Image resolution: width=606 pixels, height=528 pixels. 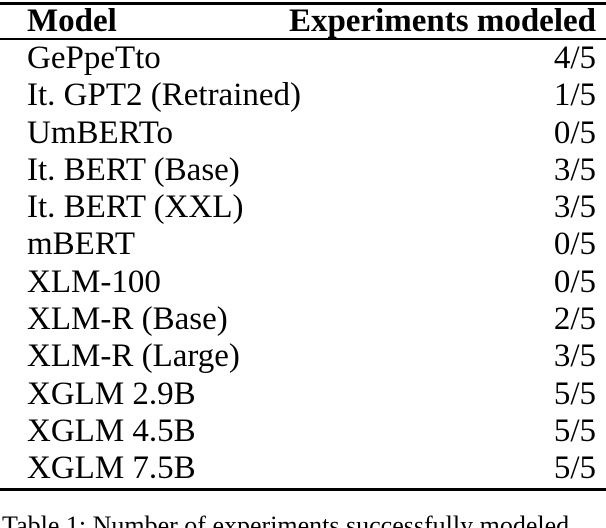 What do you see at coordinates (303, 319) in the screenshot?
I see `table-row: XLM-R (Base) 2/5` at bounding box center [303, 319].